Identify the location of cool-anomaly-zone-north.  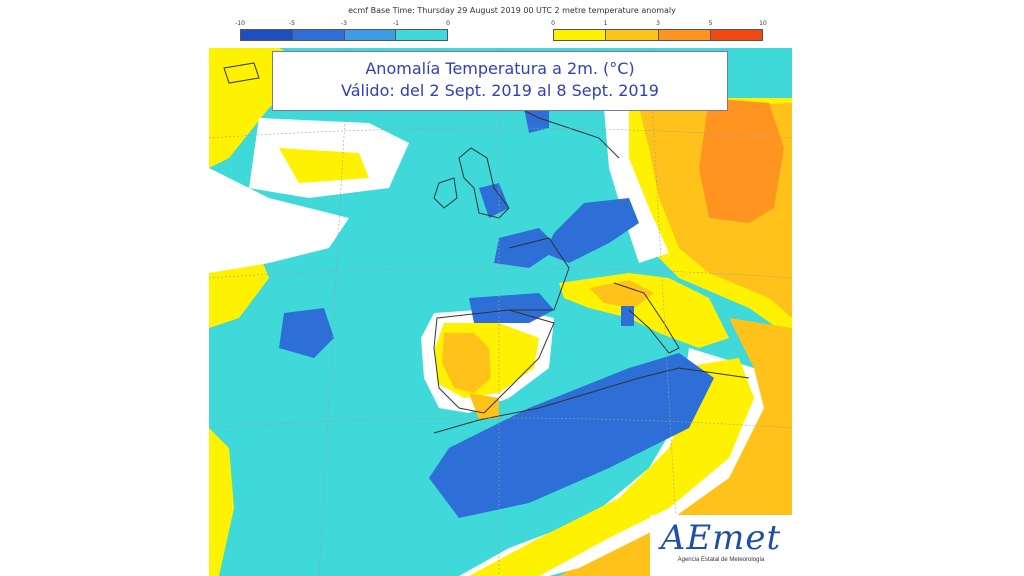
(536, 119).